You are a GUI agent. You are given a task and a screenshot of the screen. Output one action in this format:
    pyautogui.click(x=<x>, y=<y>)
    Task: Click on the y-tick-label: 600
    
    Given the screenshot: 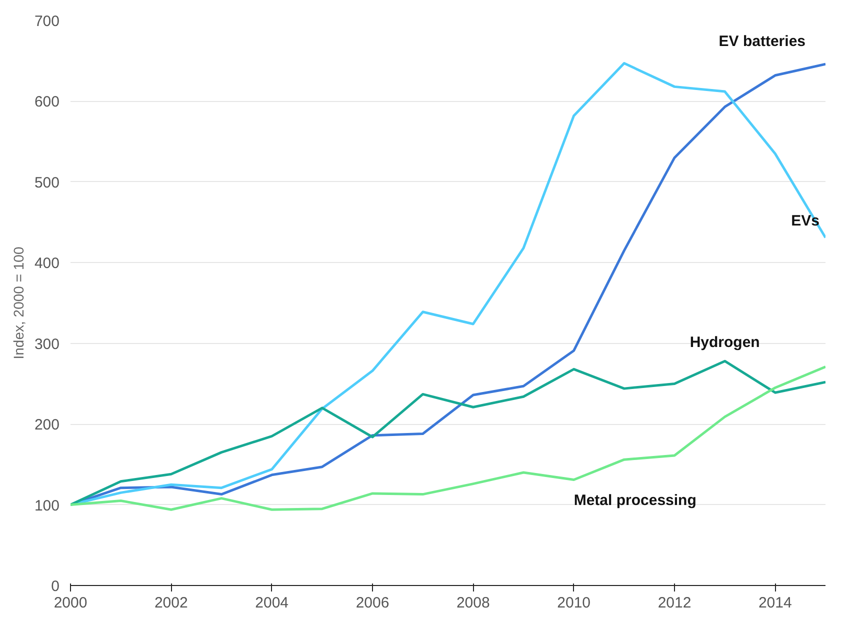 What is the action you would take?
    pyautogui.click(x=47, y=102)
    